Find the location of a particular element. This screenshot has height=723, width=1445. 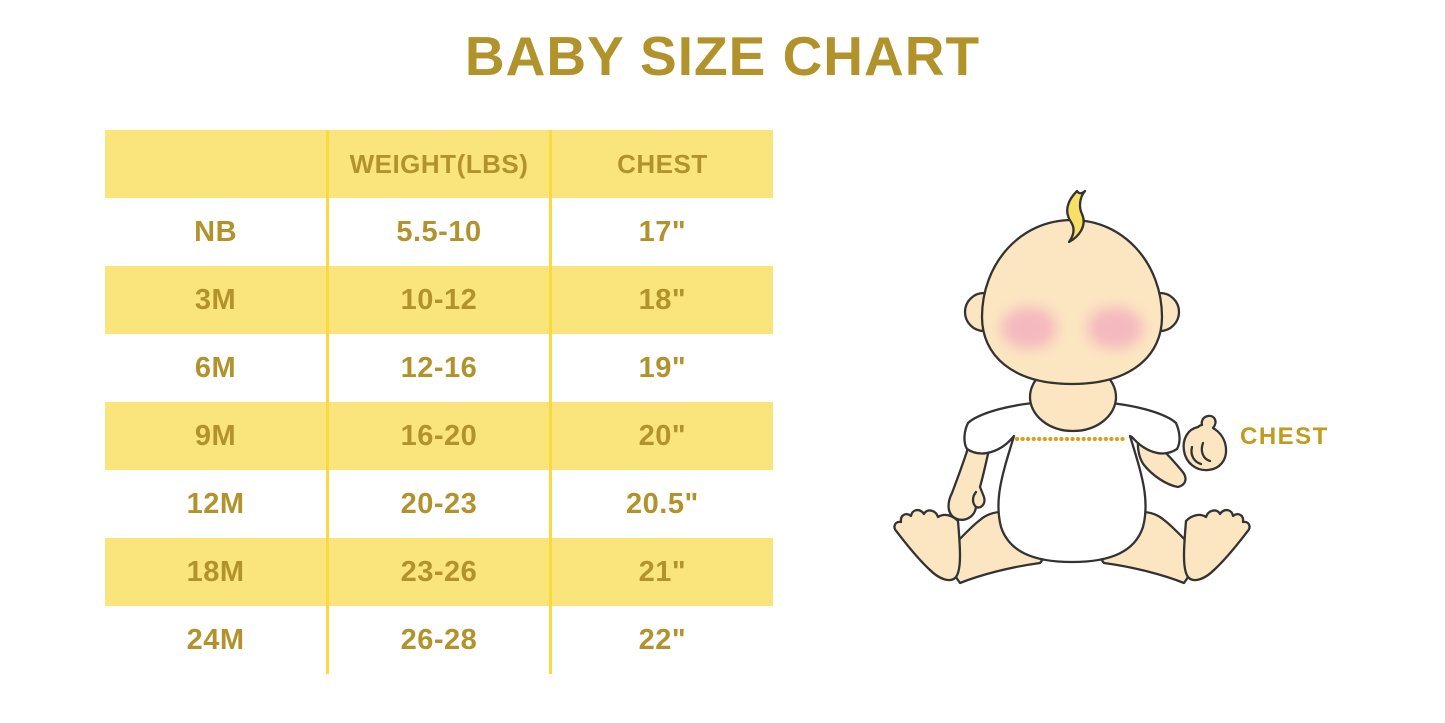

chest-cell: 21" is located at coordinates (662, 571).